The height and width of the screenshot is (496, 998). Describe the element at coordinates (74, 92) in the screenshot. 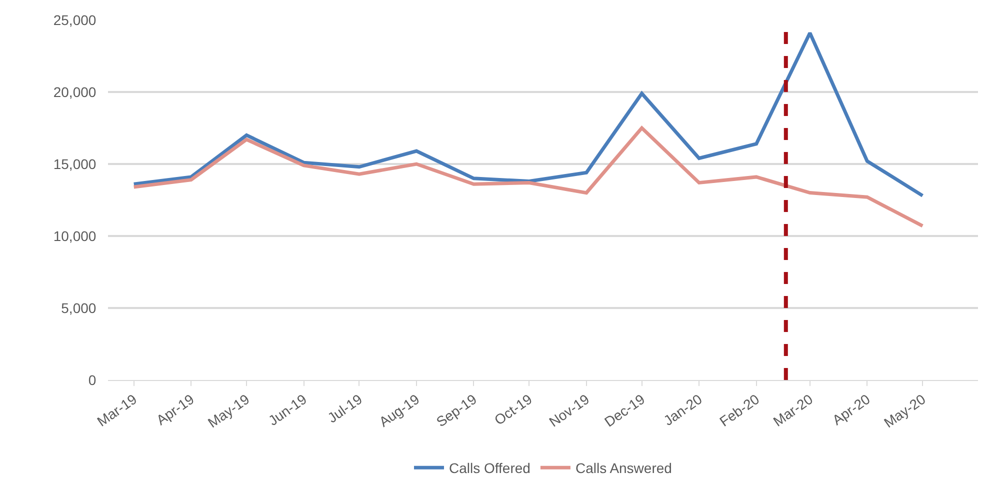

I see `y-tick-label: 20,000` at that location.